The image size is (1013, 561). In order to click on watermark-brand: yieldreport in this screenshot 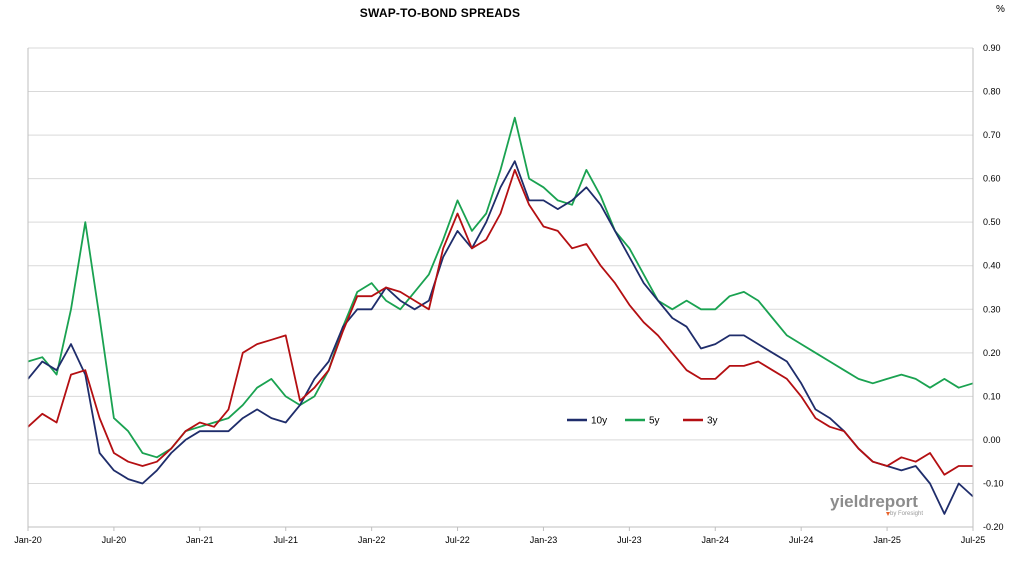, I will do `click(874, 501)`.